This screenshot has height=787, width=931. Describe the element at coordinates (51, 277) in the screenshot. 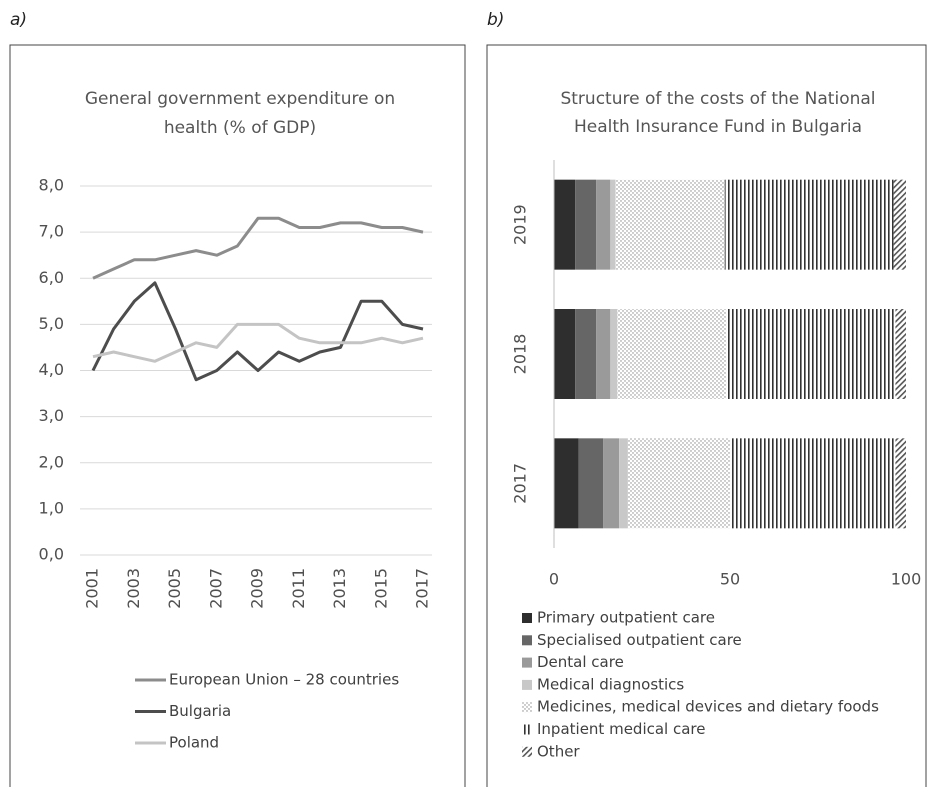

I see `y-tick-label: 6,0` at that location.